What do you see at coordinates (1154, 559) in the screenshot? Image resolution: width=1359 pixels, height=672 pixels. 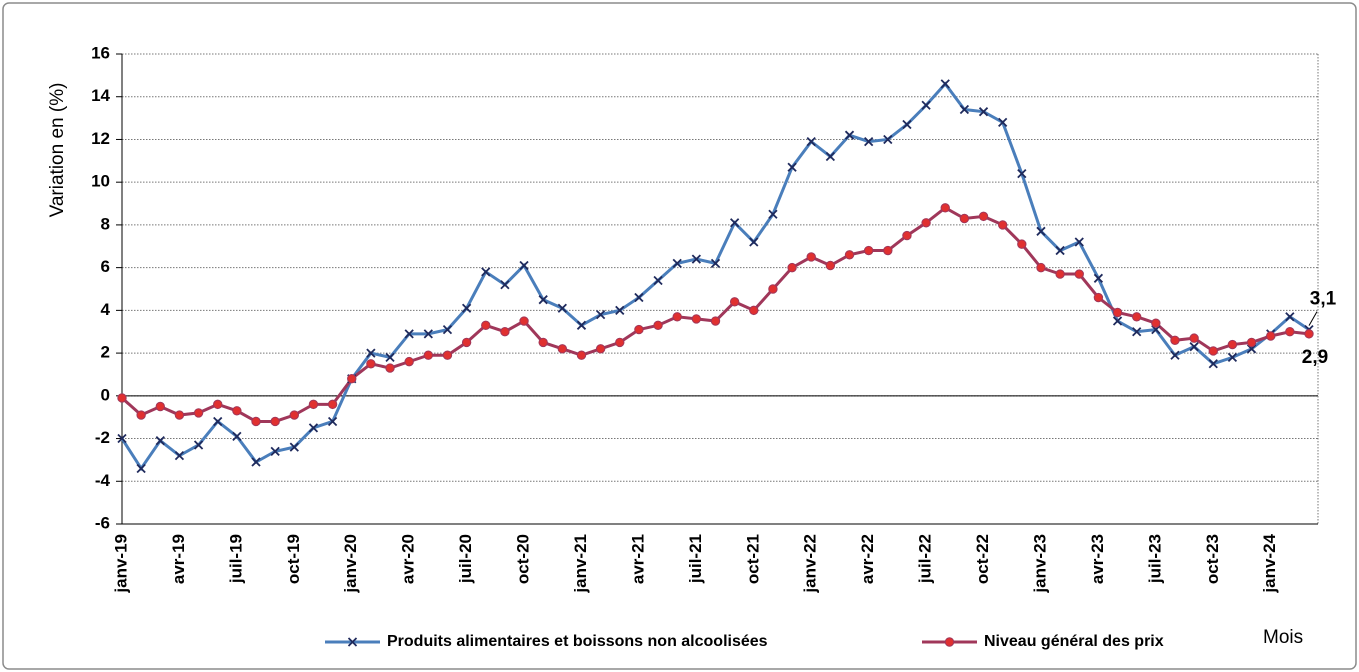 I see `x-tick-label: juil-23` at bounding box center [1154, 559].